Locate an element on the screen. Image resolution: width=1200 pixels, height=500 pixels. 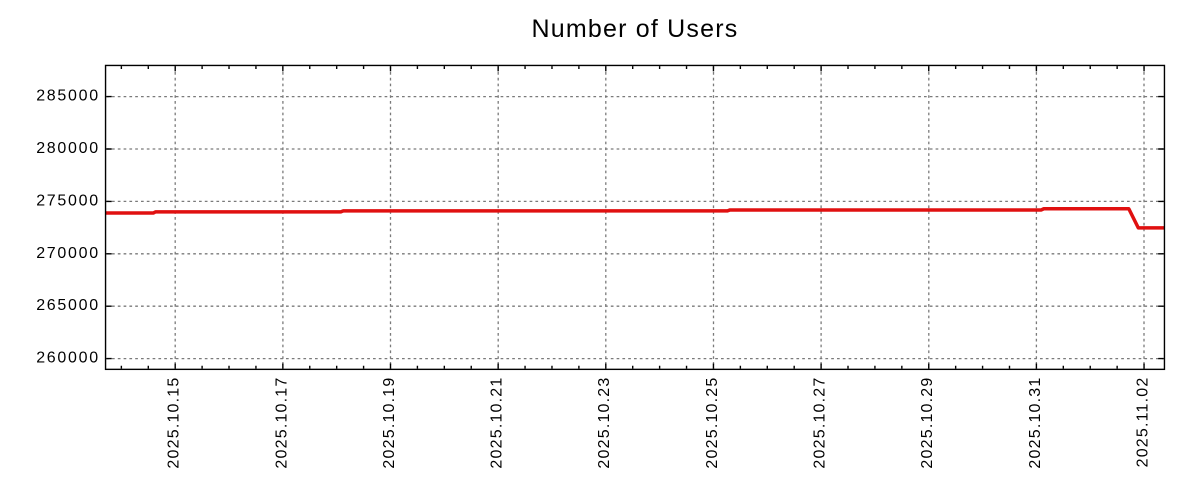
svg-text: 2025.10.23 is located at coordinates (604, 423).